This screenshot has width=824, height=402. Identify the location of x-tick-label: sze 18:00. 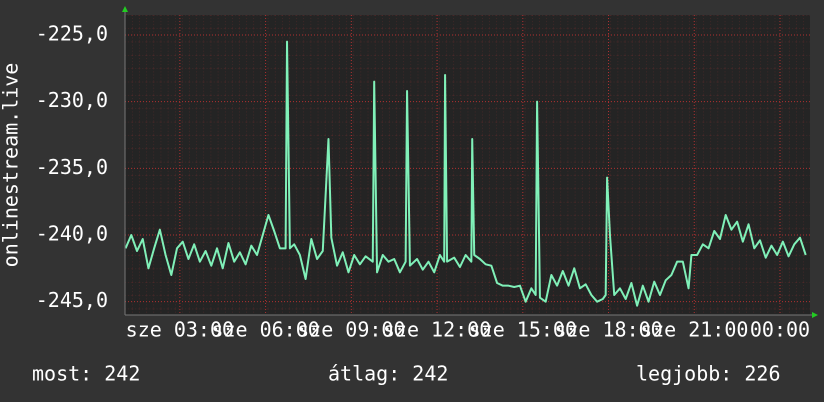
(608, 330).